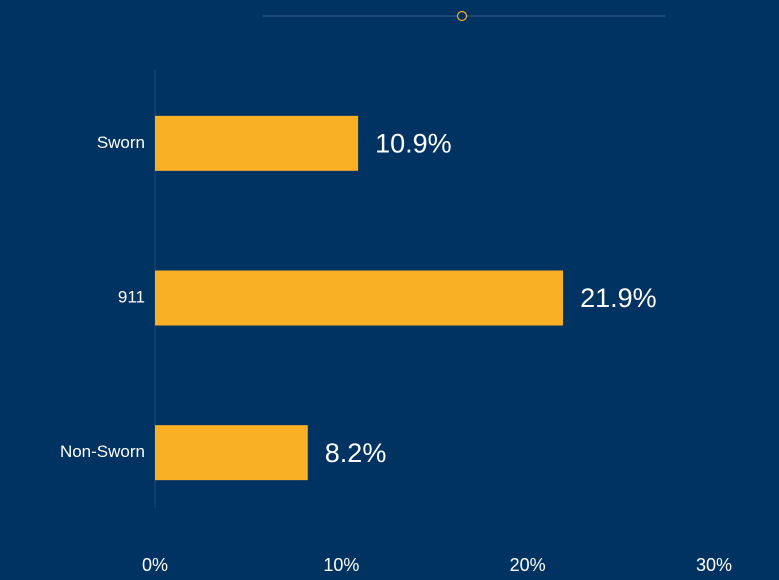 This screenshot has height=580, width=779. Describe the element at coordinates (618, 298) in the screenshot. I see `data-label: 21.9%` at that location.